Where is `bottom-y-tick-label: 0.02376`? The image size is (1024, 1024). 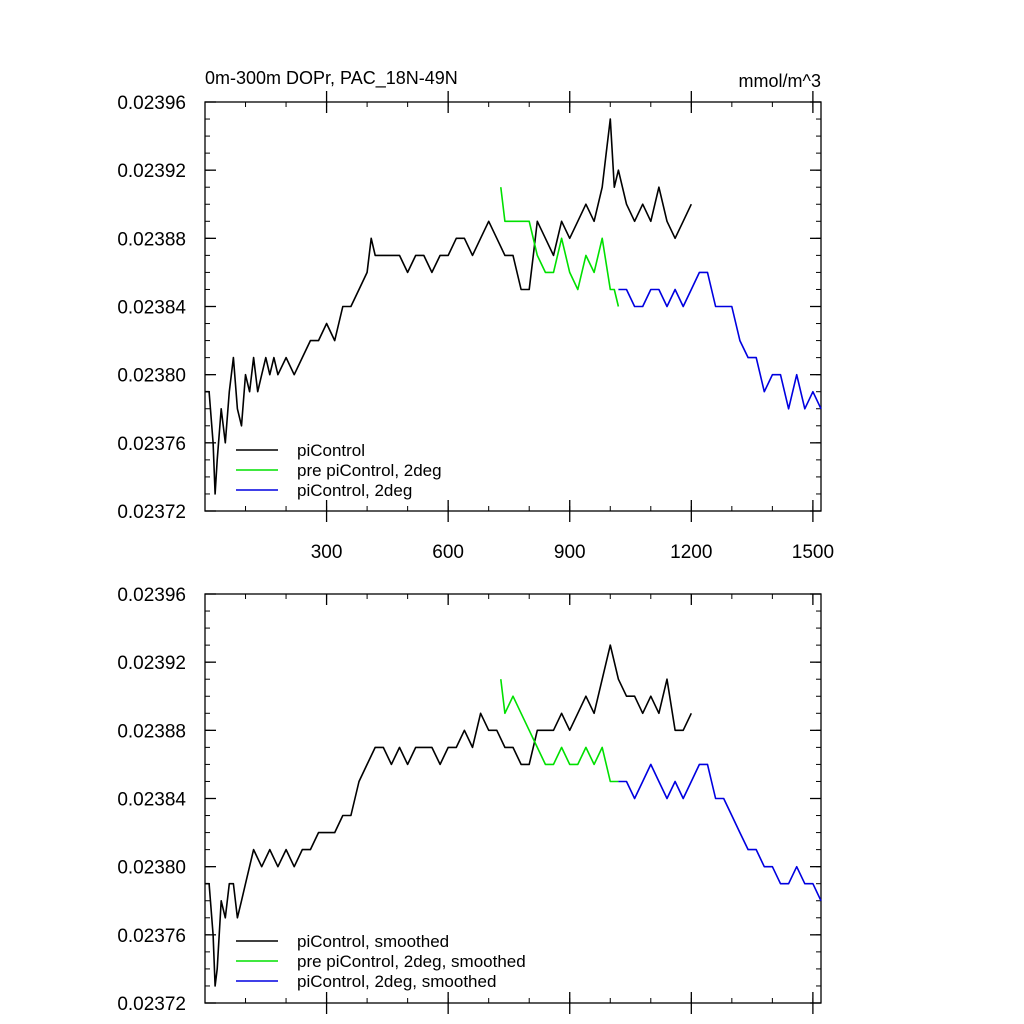
bottom-y-tick-label: 0.02376 is located at coordinates (151, 936).